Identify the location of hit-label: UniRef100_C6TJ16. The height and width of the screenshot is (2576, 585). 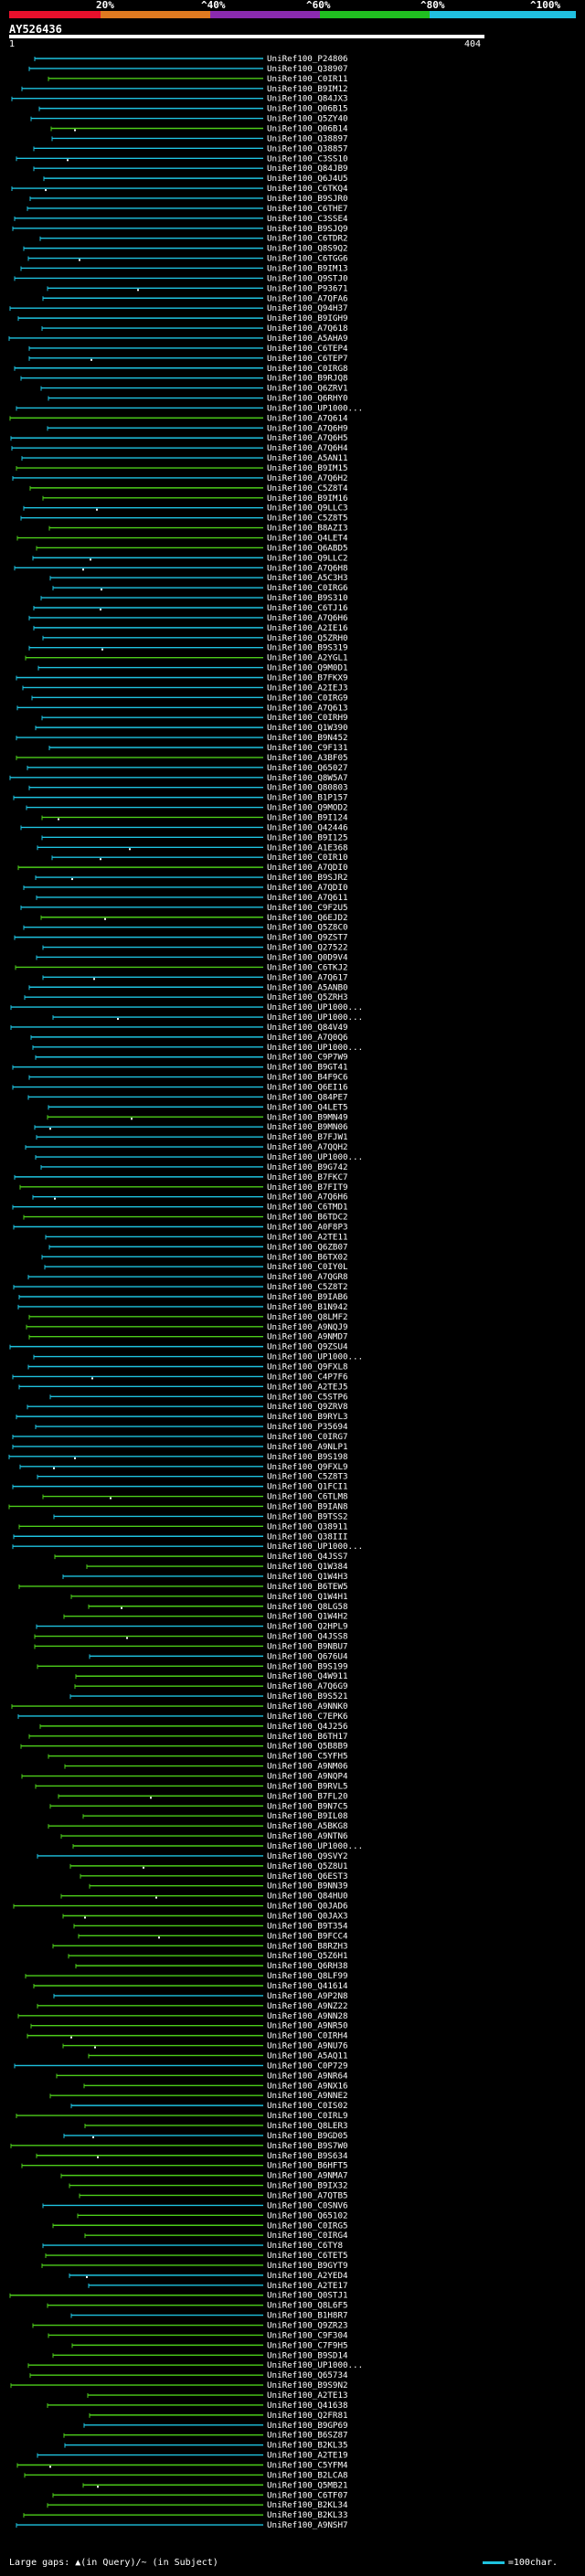
(308, 608).